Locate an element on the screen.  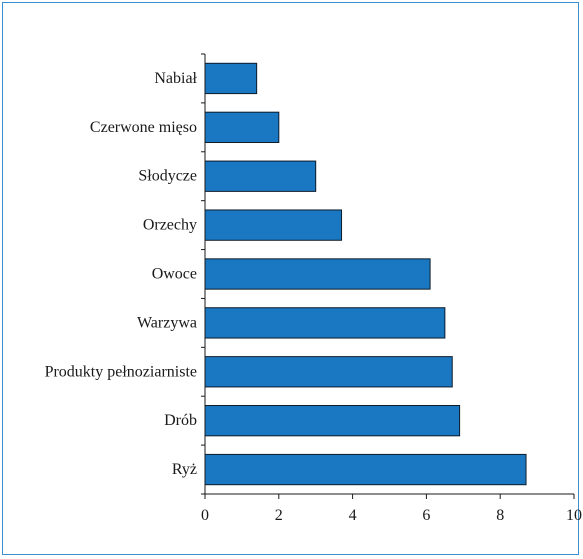
x-tick-label-1: 2 is located at coordinates (279, 515).